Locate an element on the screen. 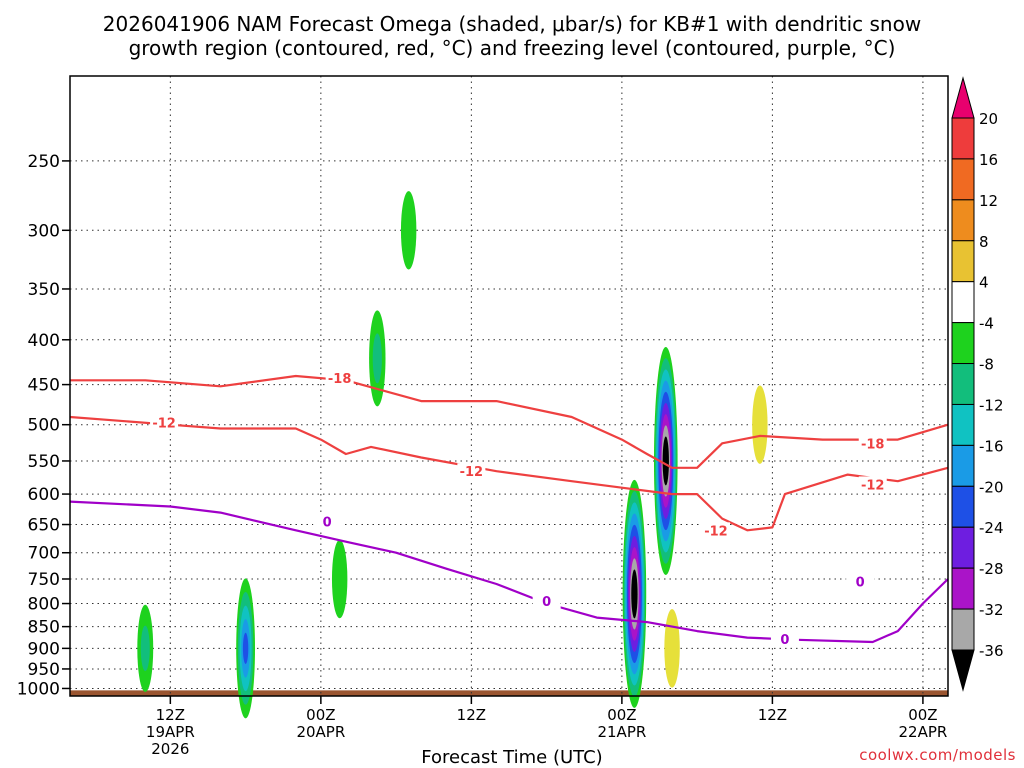 This screenshot has width=1024, height=768. dendritic-minus-12-label-0: -12 is located at coordinates (164, 423).